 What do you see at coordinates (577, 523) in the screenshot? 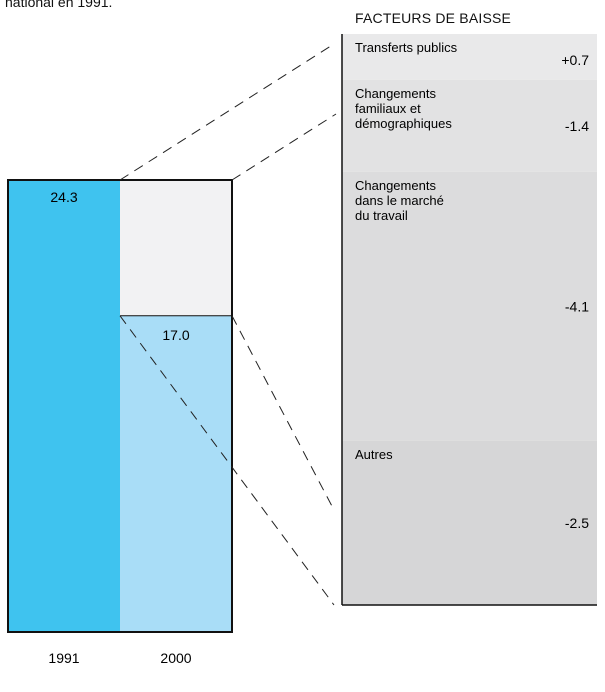
I see `breakdown-value-4: -2.5` at bounding box center [577, 523].